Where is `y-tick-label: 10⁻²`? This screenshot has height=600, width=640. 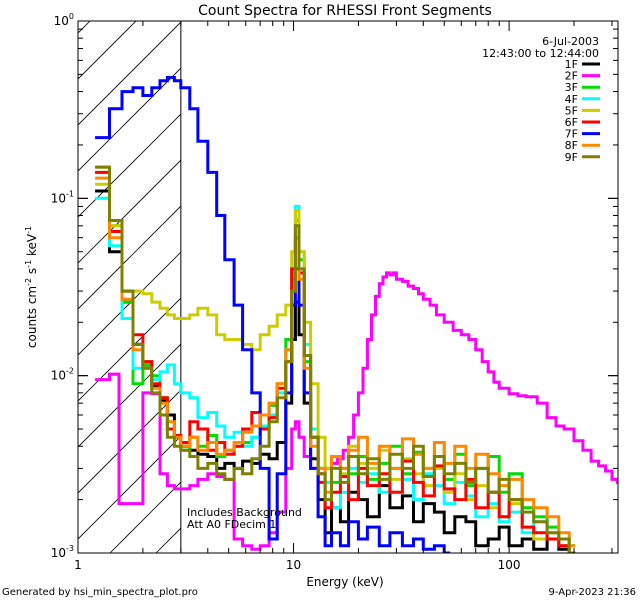 y-tick-label: 10⁻² is located at coordinates (62, 375).